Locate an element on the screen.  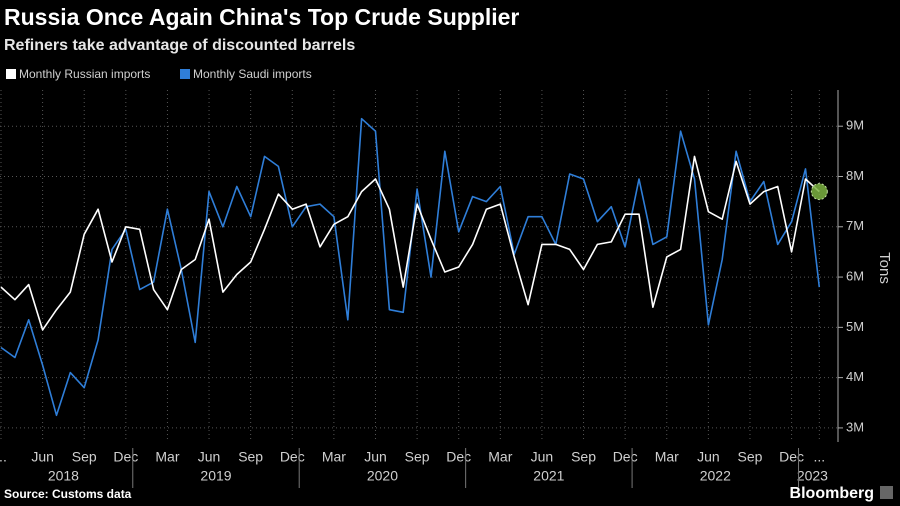
y-tick-label: 7M is located at coordinates (855, 225).